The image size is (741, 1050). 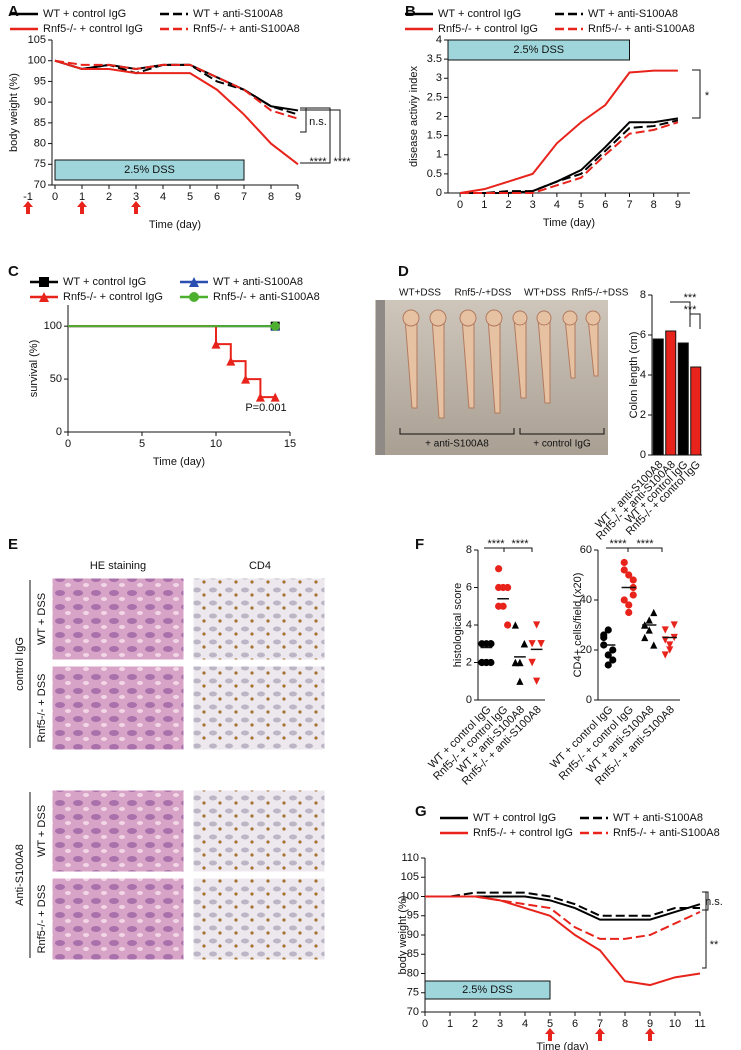 I want to click on y-tick-label: 6, so click(x=469, y=587).